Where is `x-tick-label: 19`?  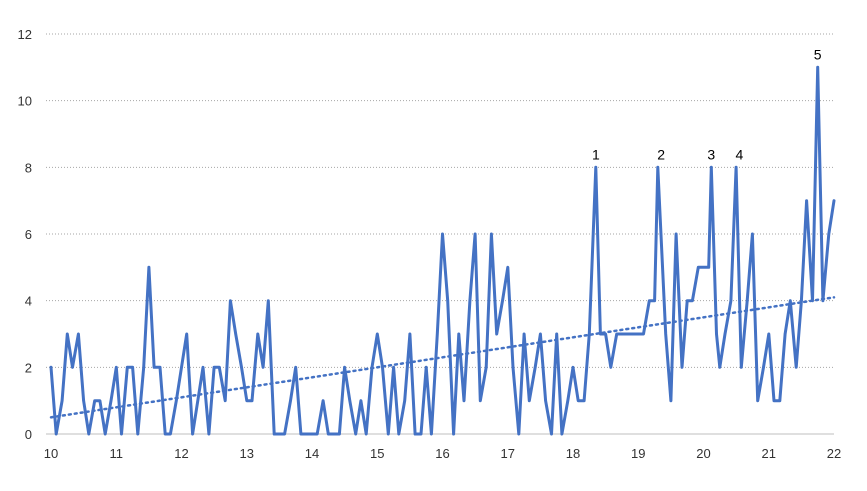
x-tick-label: 19 is located at coordinates (638, 453).